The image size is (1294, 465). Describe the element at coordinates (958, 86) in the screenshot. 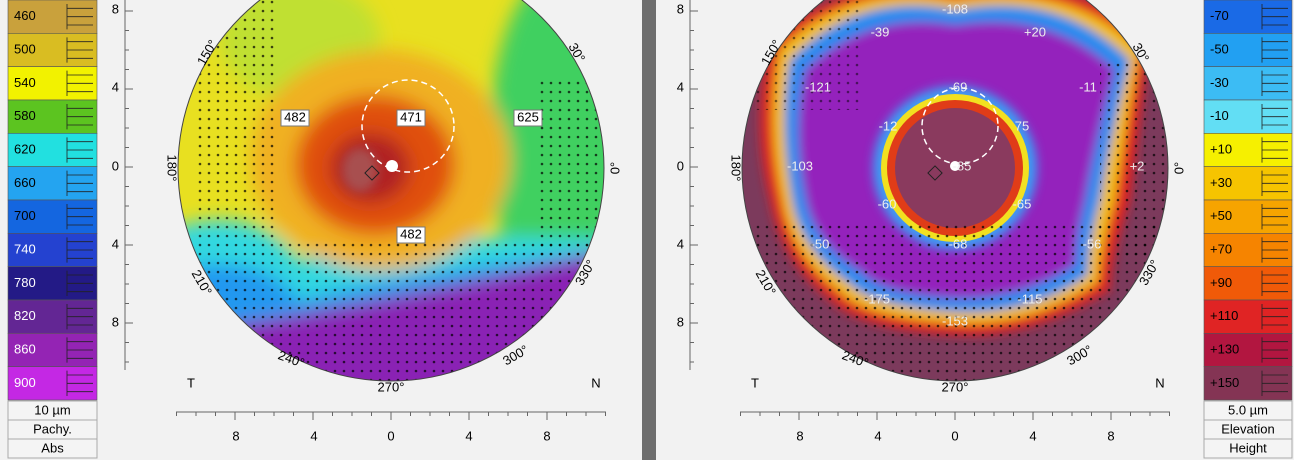

I see `map-value: -69` at that location.